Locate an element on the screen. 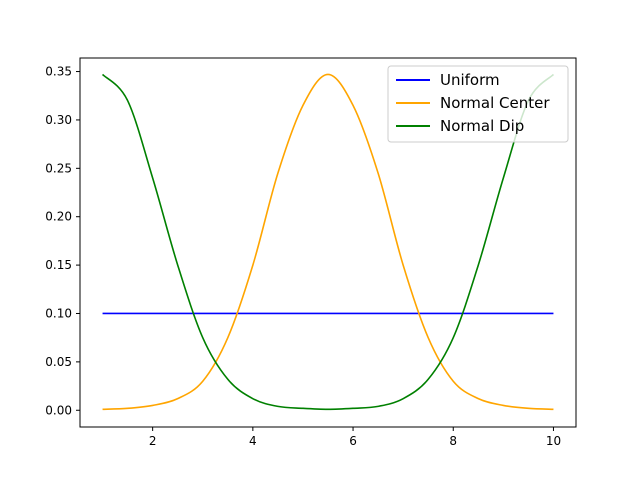  x-tick-label: 10 is located at coordinates (553, 441).